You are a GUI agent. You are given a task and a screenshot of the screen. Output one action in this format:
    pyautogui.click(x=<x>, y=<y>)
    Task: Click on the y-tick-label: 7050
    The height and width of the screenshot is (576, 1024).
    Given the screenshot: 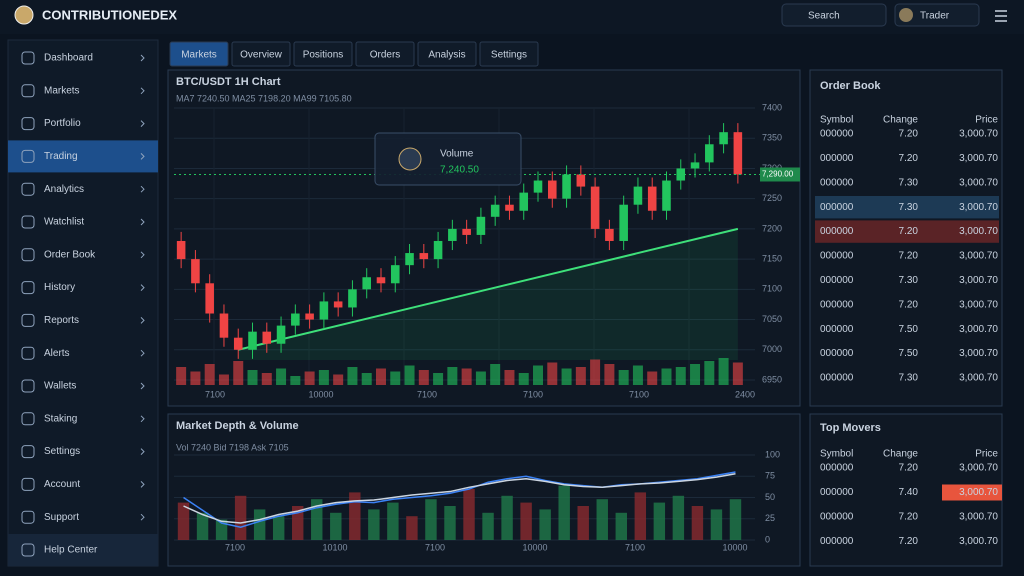 What is the action you would take?
    pyautogui.click(x=772, y=319)
    